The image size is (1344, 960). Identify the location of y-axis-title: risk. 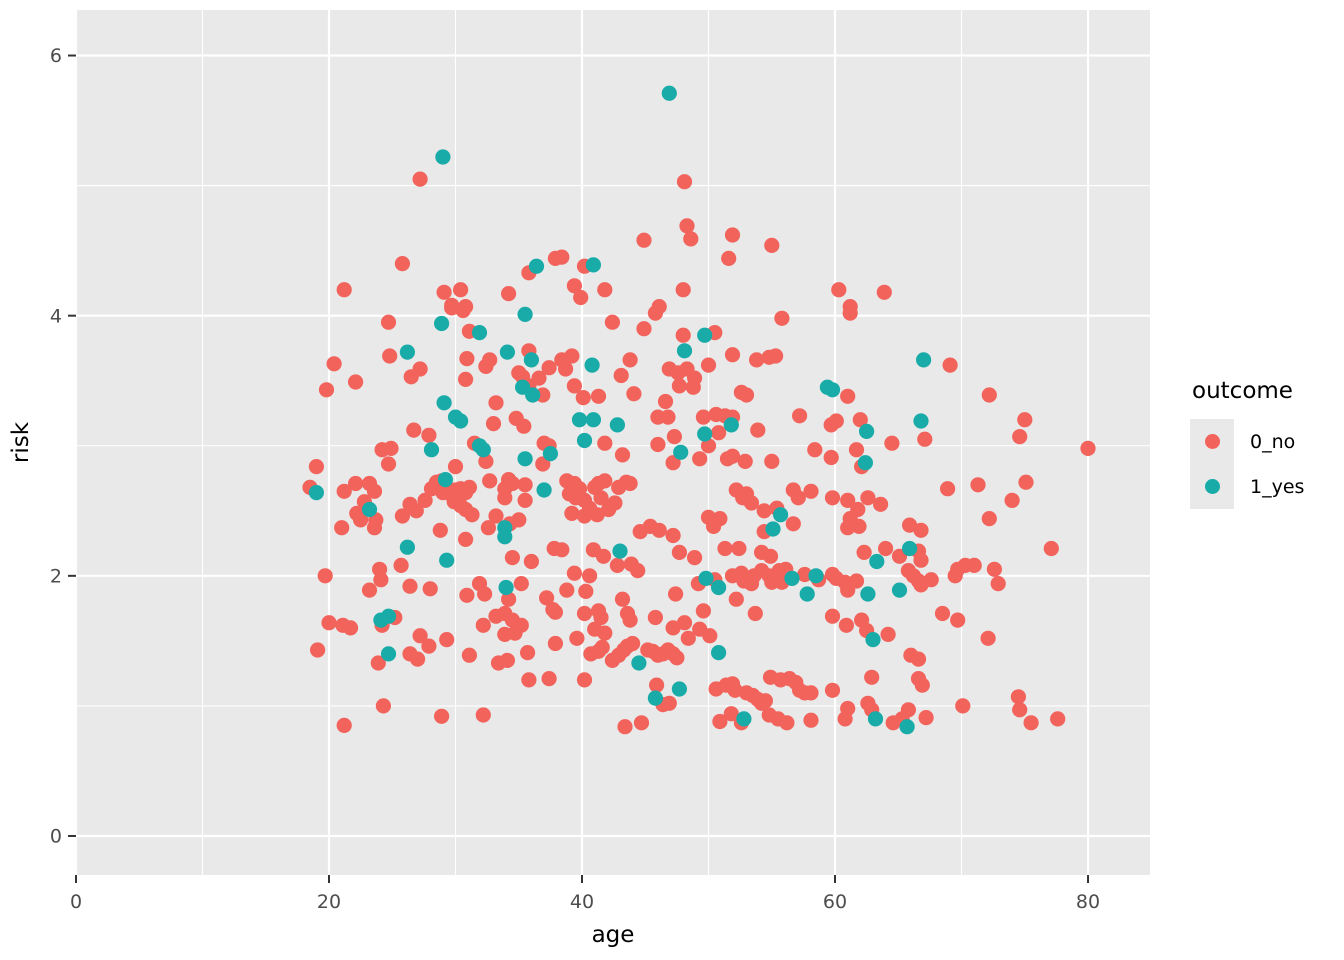
(21, 442).